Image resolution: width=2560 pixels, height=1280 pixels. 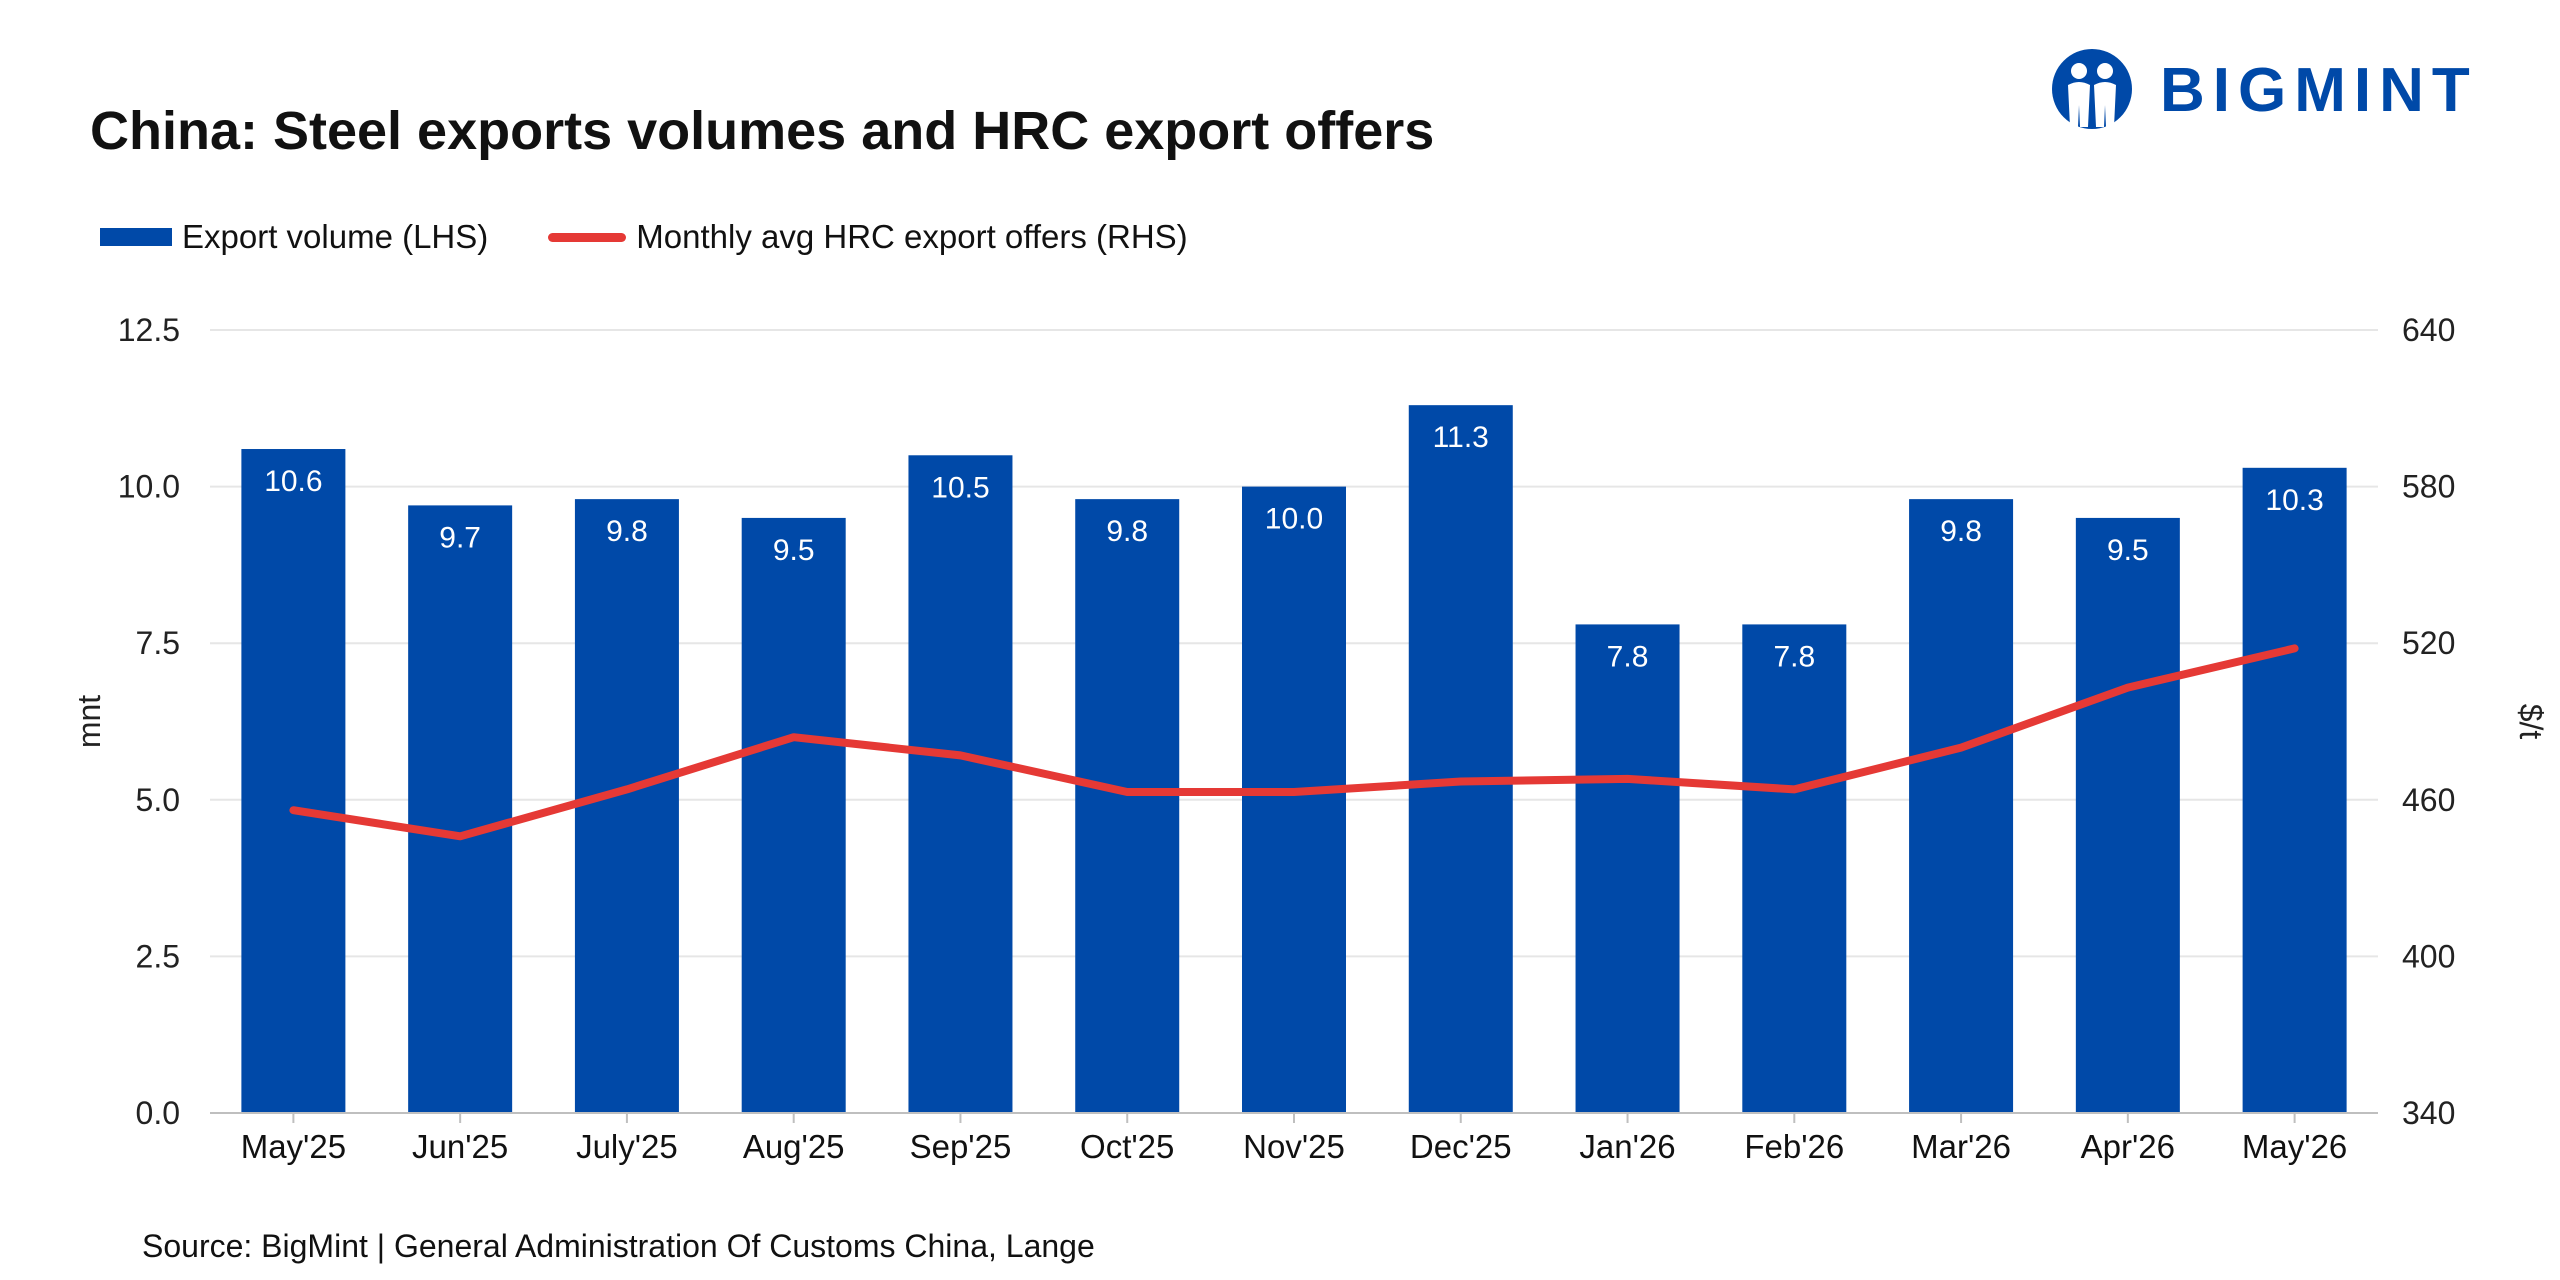 I want to click on y-right-tick-label: 580, so click(x=2428, y=487).